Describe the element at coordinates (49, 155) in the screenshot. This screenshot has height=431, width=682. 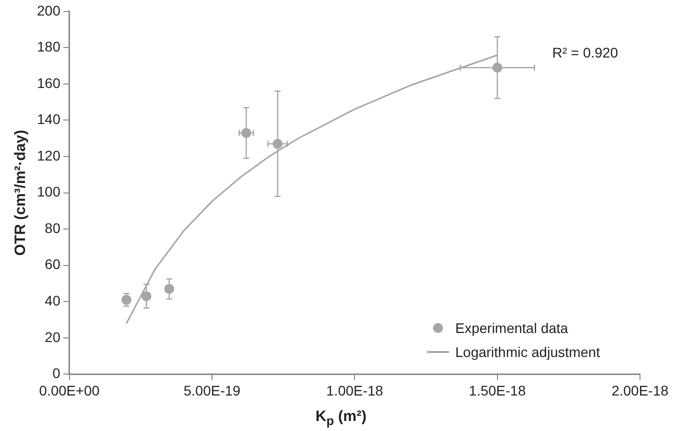
I see `y-tick-label: 120` at that location.